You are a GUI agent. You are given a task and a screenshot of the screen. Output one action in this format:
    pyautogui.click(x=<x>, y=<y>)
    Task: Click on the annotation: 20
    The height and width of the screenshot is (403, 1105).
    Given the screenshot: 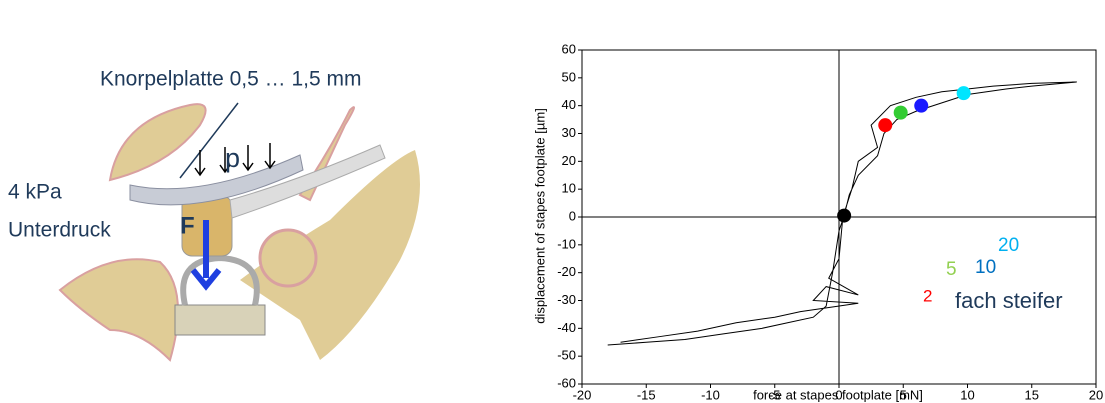 What is the action you would take?
    pyautogui.click(x=1008, y=245)
    